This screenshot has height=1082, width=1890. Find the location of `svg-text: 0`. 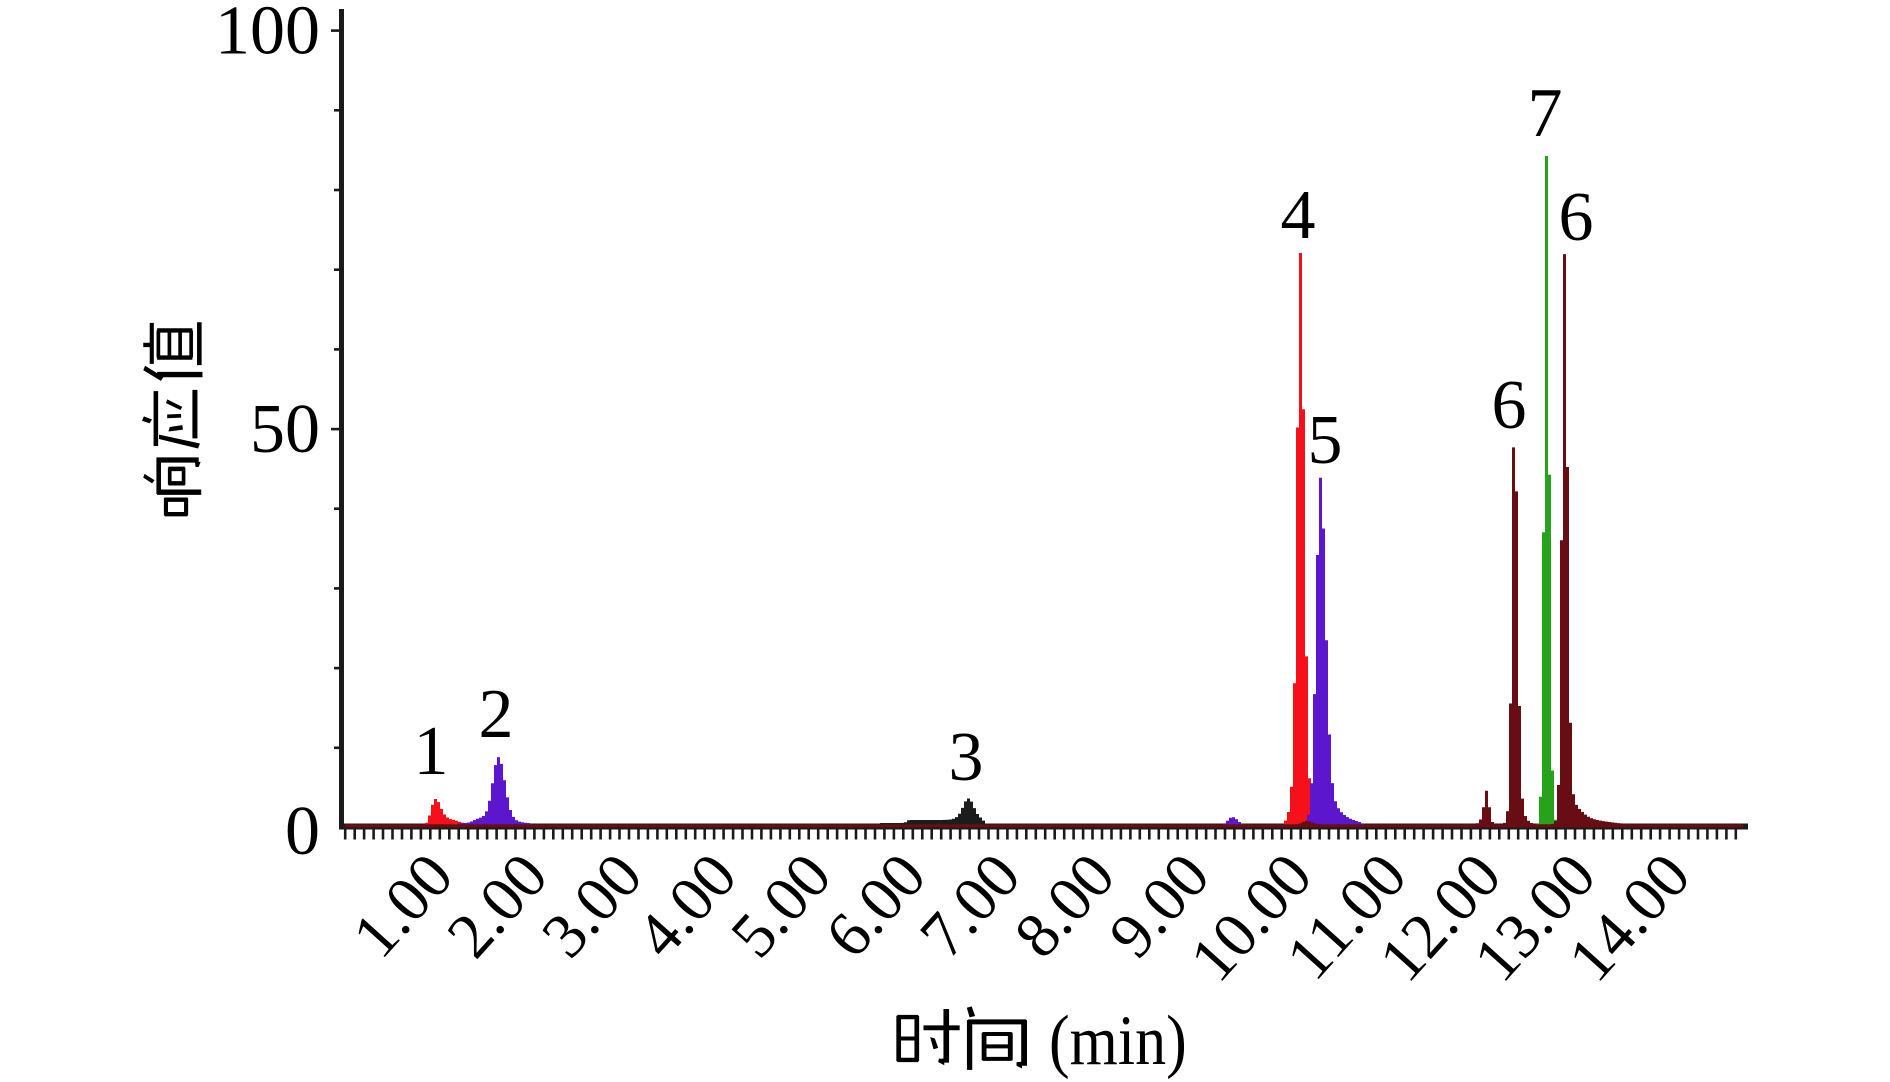

svg-text: 0 is located at coordinates (302, 831).